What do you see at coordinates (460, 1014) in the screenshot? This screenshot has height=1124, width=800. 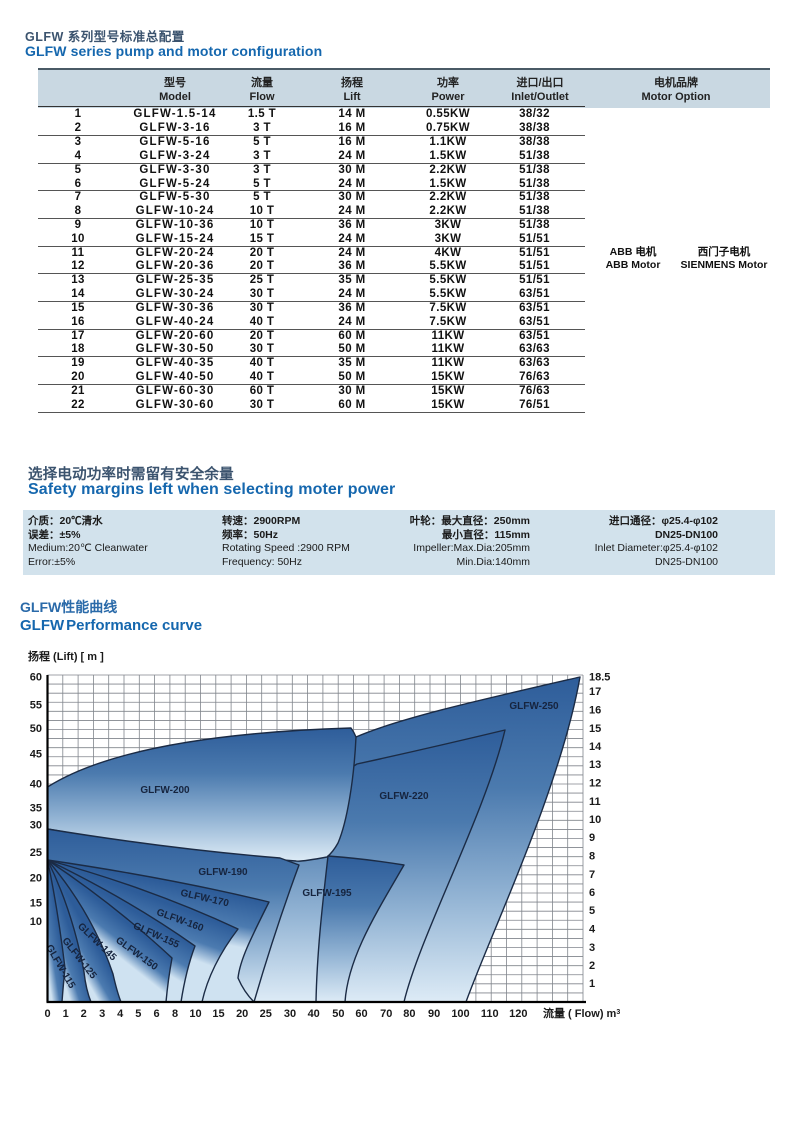 I see `svg-text: 100` at bounding box center [460, 1014].